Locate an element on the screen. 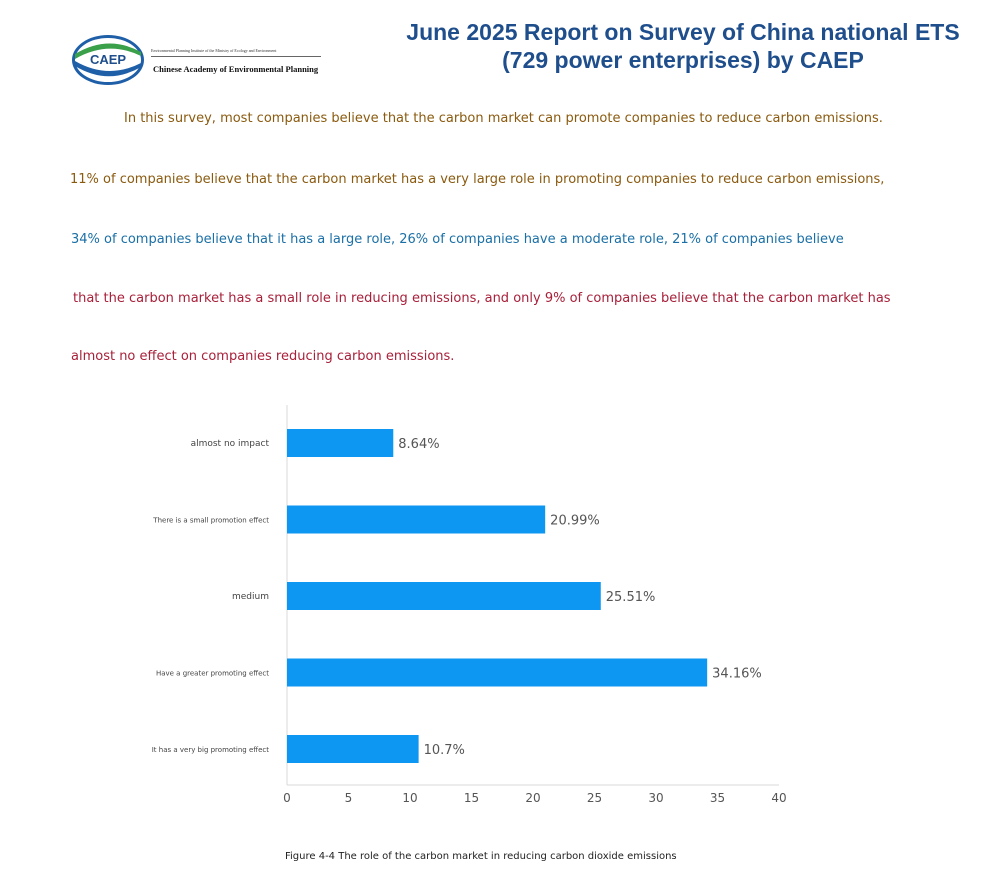  category-label: There is a small promotion effect is located at coordinates (210, 521).